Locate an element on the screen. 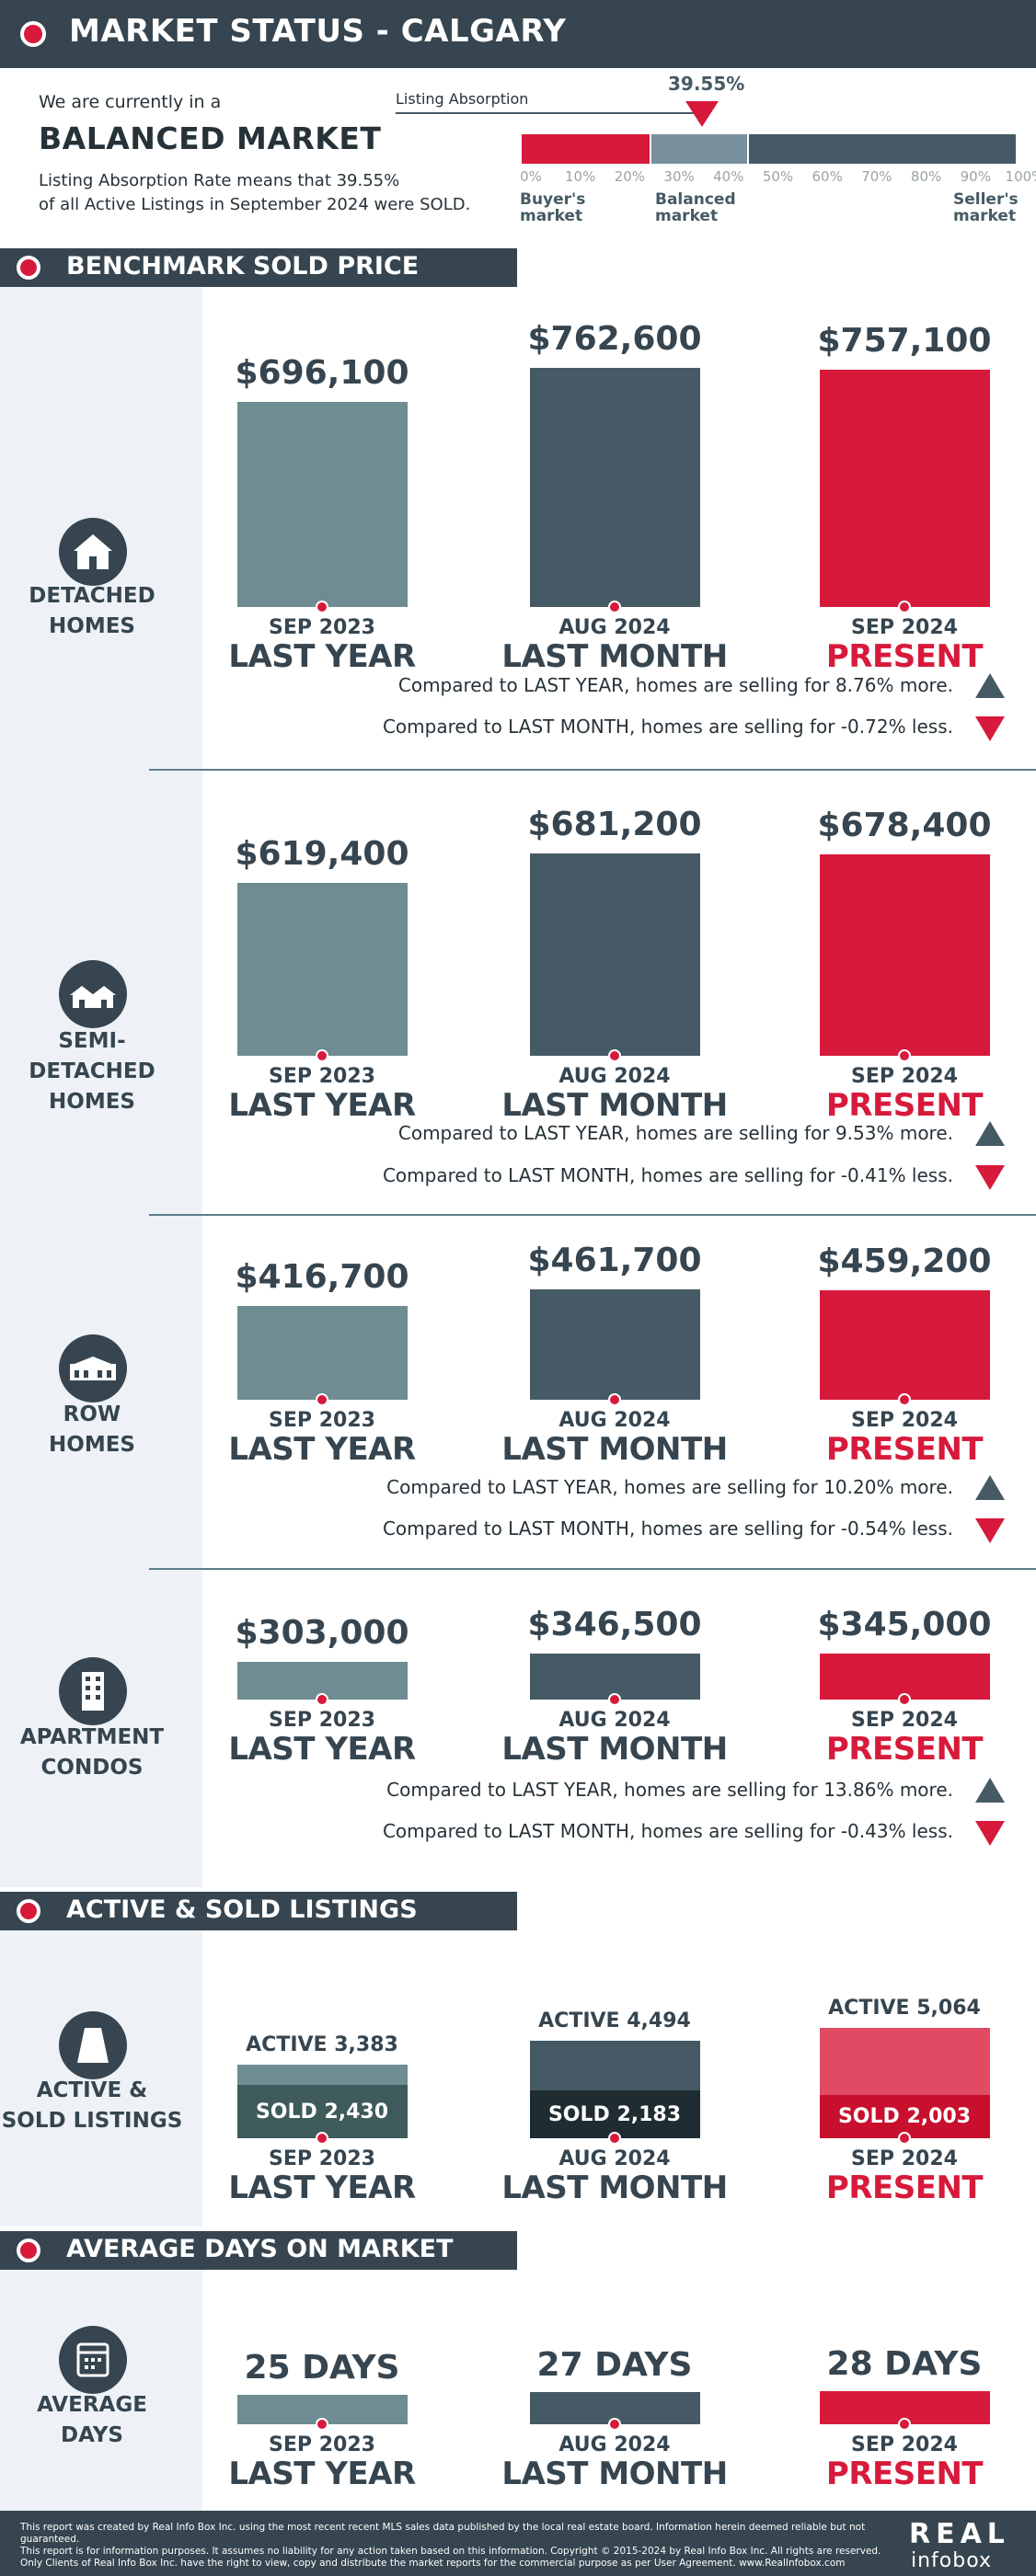  gauge-tick-label: 60% is located at coordinates (827, 177).